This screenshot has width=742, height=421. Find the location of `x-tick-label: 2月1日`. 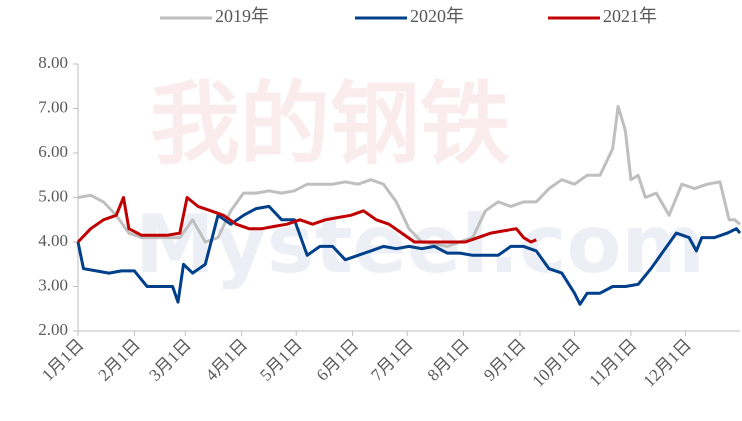

x-tick-label: 2月1日 is located at coordinates (118, 359).